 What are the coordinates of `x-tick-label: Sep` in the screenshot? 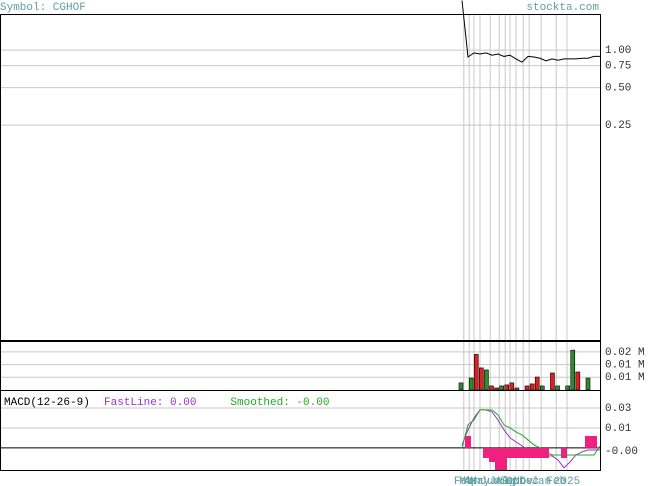 It's located at (510, 481).